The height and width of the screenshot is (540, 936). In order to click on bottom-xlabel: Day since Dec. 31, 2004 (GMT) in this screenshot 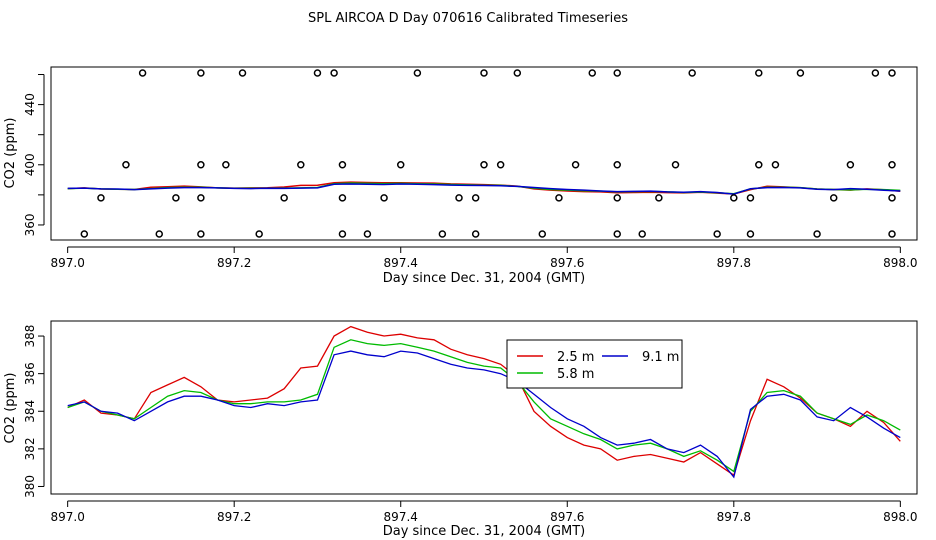, I will do `click(484, 531)`.